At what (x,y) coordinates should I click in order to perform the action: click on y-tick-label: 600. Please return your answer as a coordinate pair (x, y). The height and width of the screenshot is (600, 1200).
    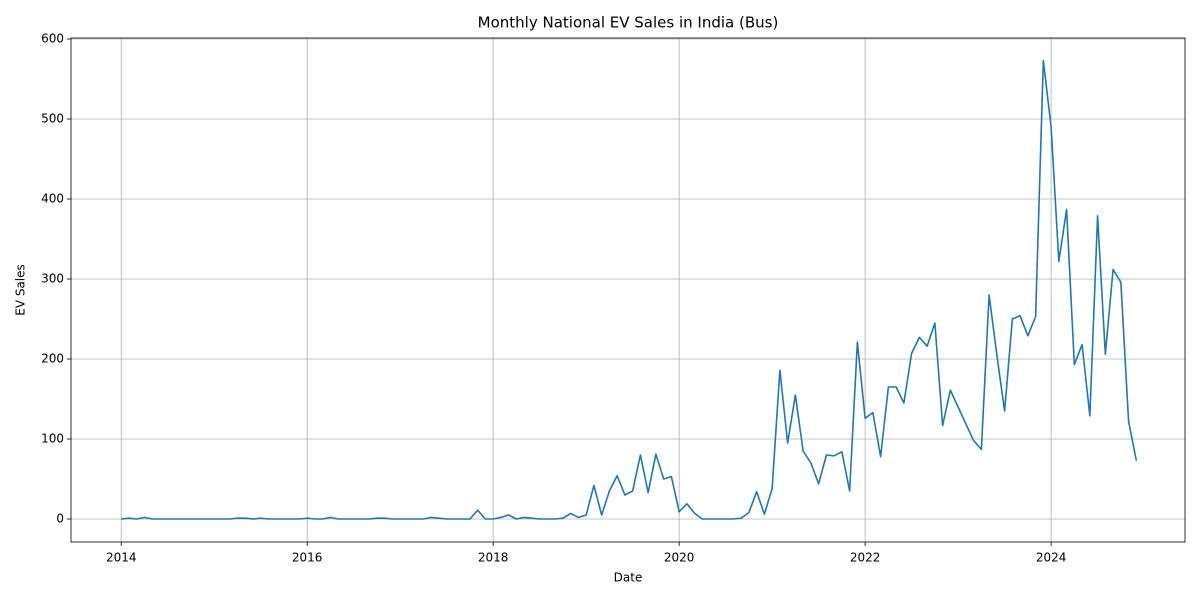
    Looking at the image, I should click on (52, 39).